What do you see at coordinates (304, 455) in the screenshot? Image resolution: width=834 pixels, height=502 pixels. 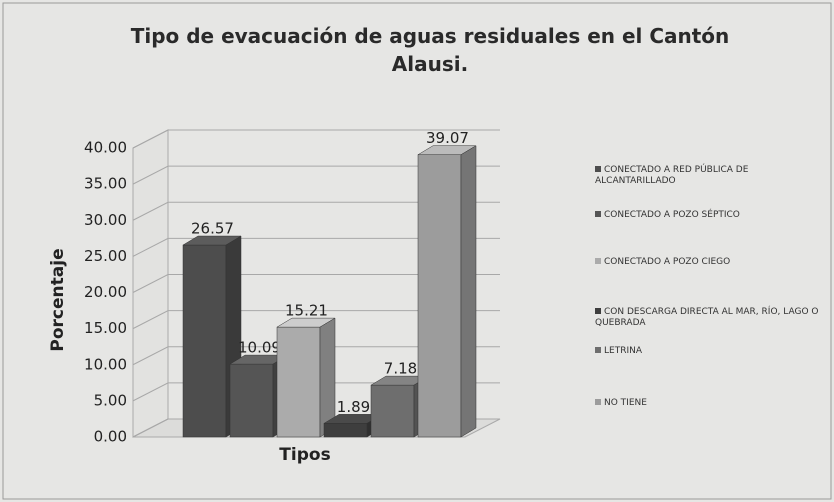 I see `x-axis-label: Tipos` at bounding box center [304, 455].